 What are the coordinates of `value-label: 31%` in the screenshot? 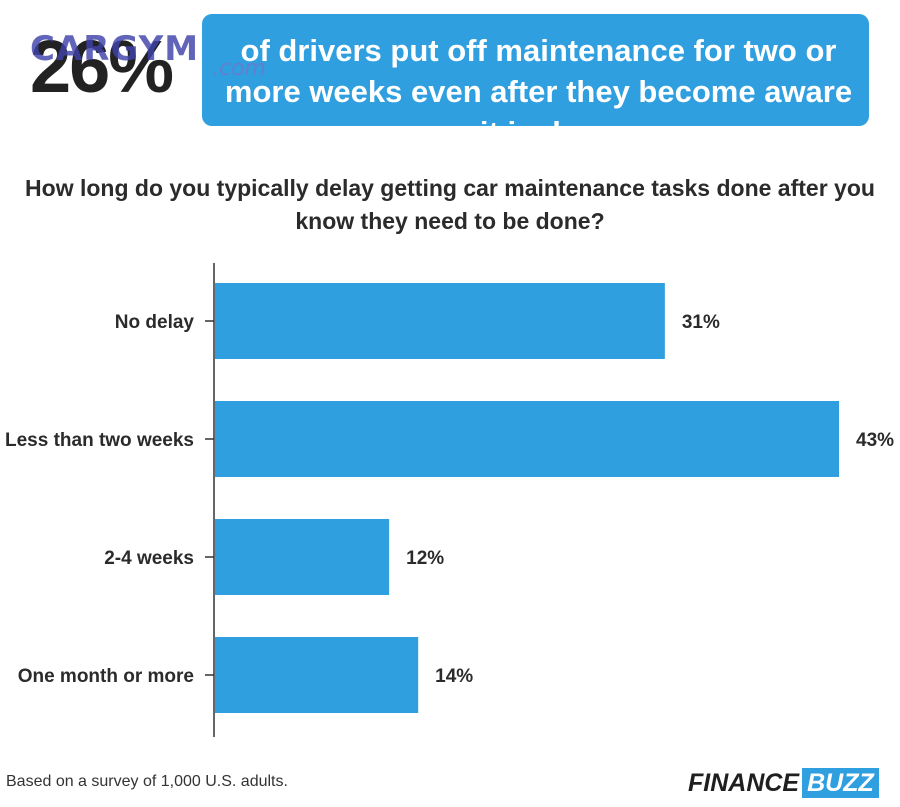 It's located at (701, 322).